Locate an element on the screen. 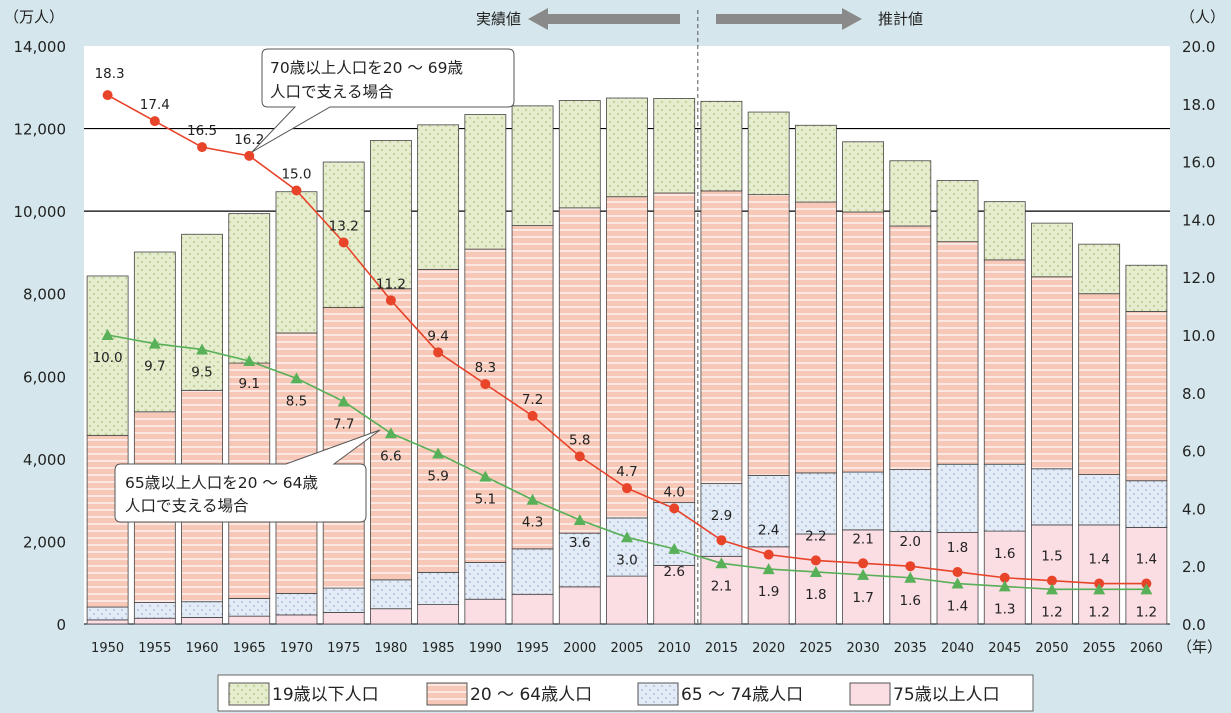 This screenshot has height=713, width=1231. right-tick-label: 10.0 is located at coordinates (1198, 336).